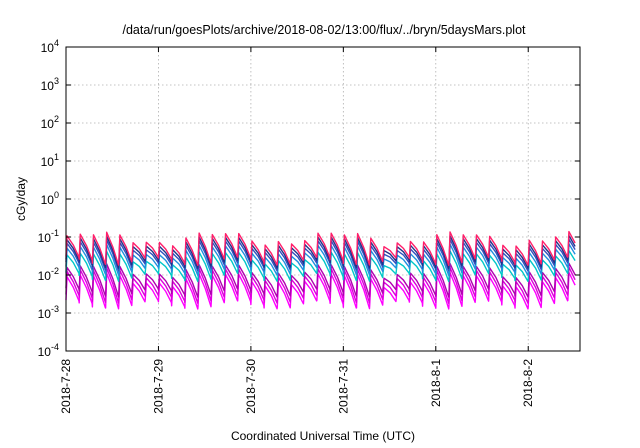 The image size is (640, 448). Describe the element at coordinates (55, 233) in the screenshot. I see `y-tick-exponent: -1` at that location.